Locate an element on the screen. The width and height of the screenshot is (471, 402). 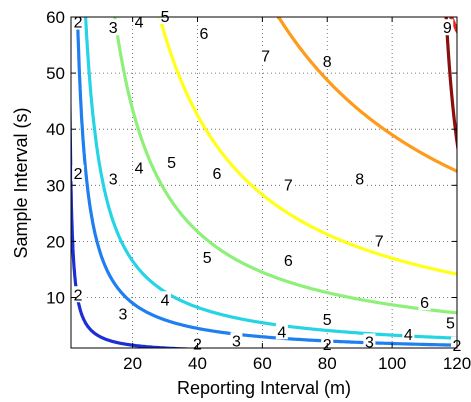
x-tick-label: 40 is located at coordinates (197, 363).